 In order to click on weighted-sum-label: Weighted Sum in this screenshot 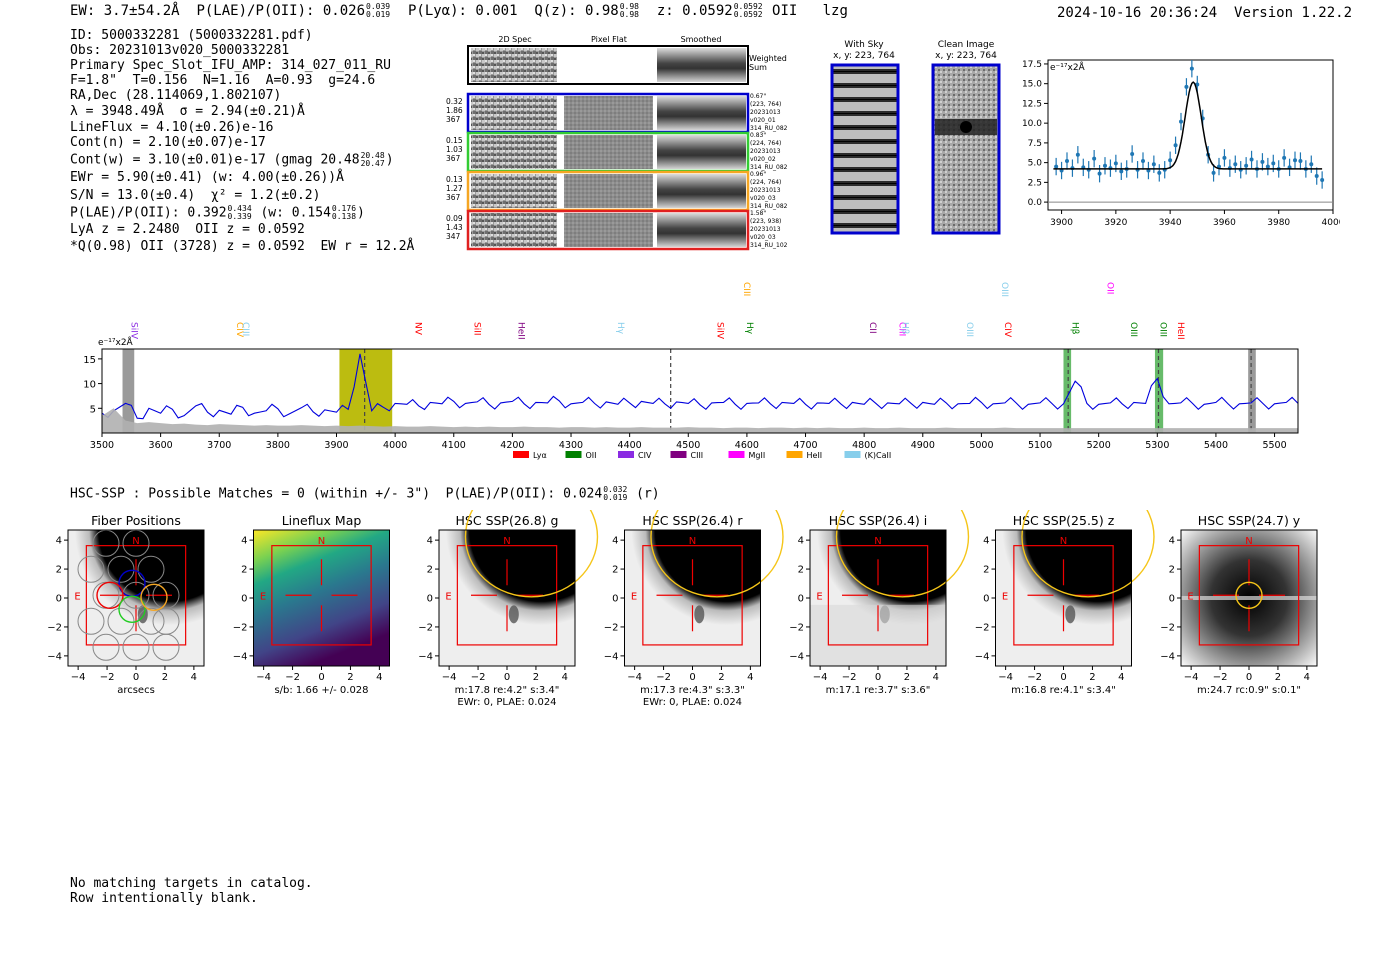, I will do `click(768, 63)`.